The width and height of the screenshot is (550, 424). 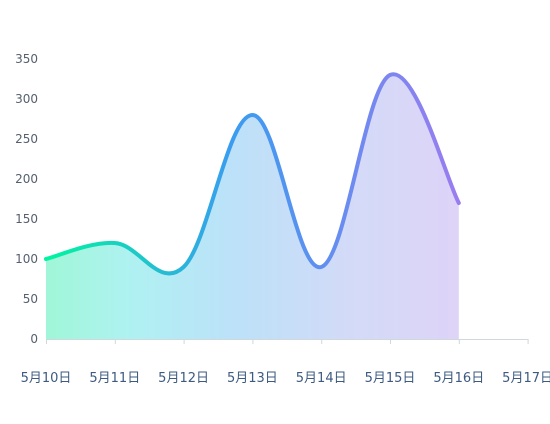 What do you see at coordinates (26, 219) in the screenshot?
I see `y-tick-label: 150` at bounding box center [26, 219].